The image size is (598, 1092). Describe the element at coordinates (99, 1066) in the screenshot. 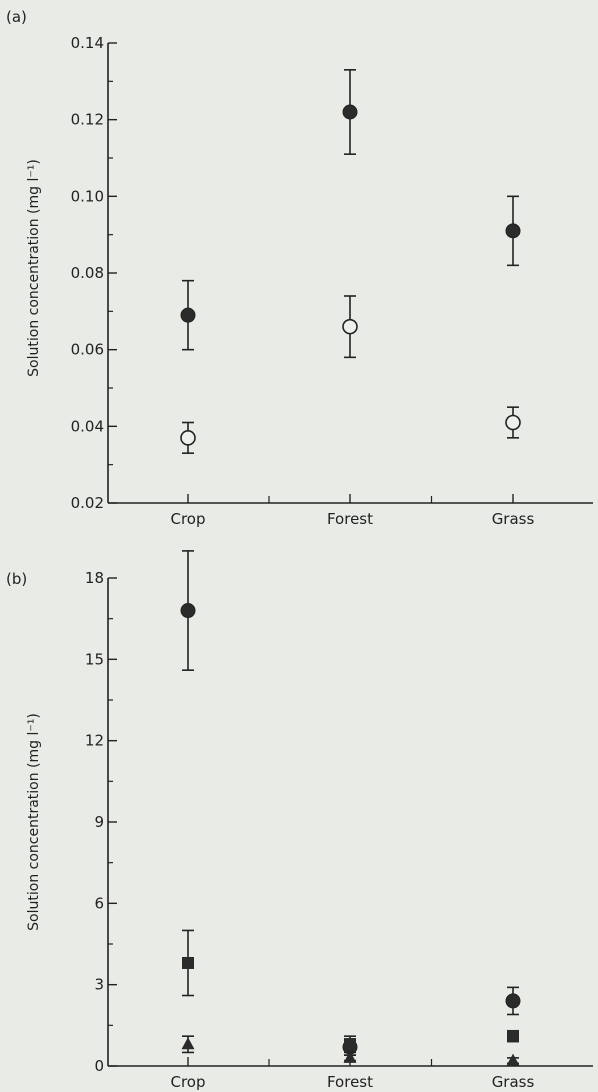

I see `panel-b-ytick-label: 0` at that location.